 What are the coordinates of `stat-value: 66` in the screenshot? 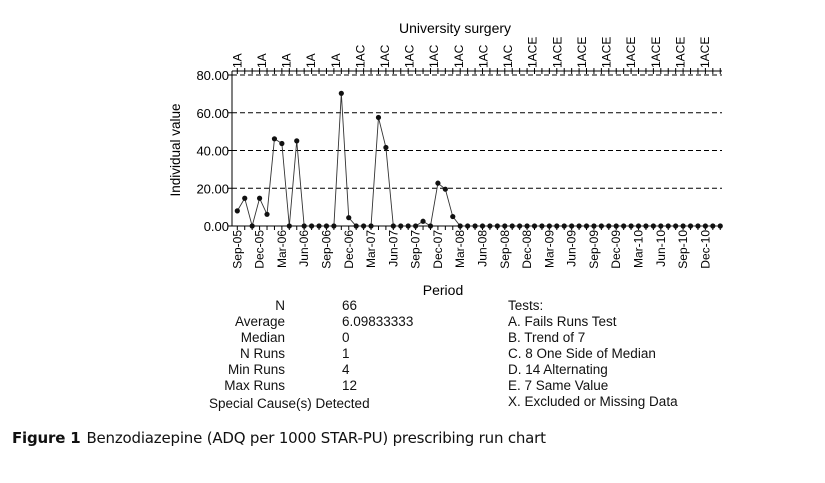 It's located at (350, 305).